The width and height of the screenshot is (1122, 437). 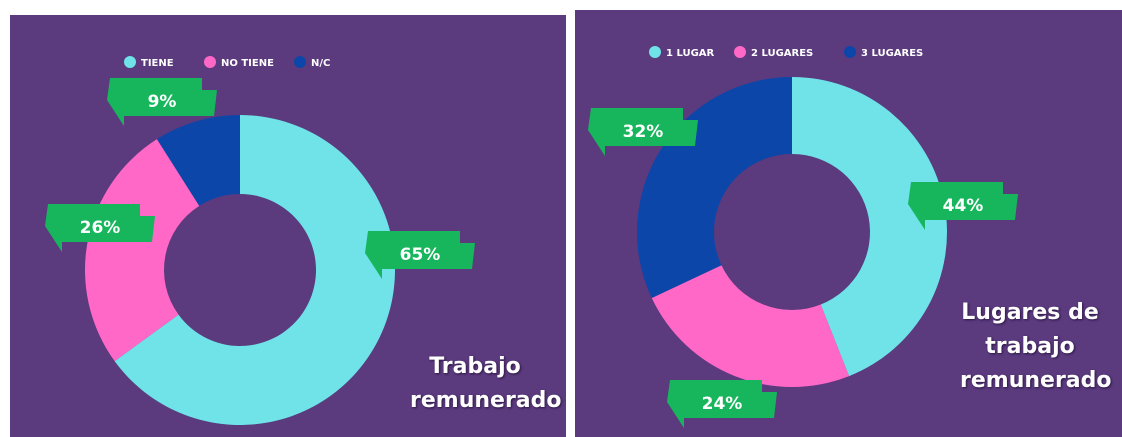 I want to click on legend-label: 3 LUGARES, so click(x=892, y=53).